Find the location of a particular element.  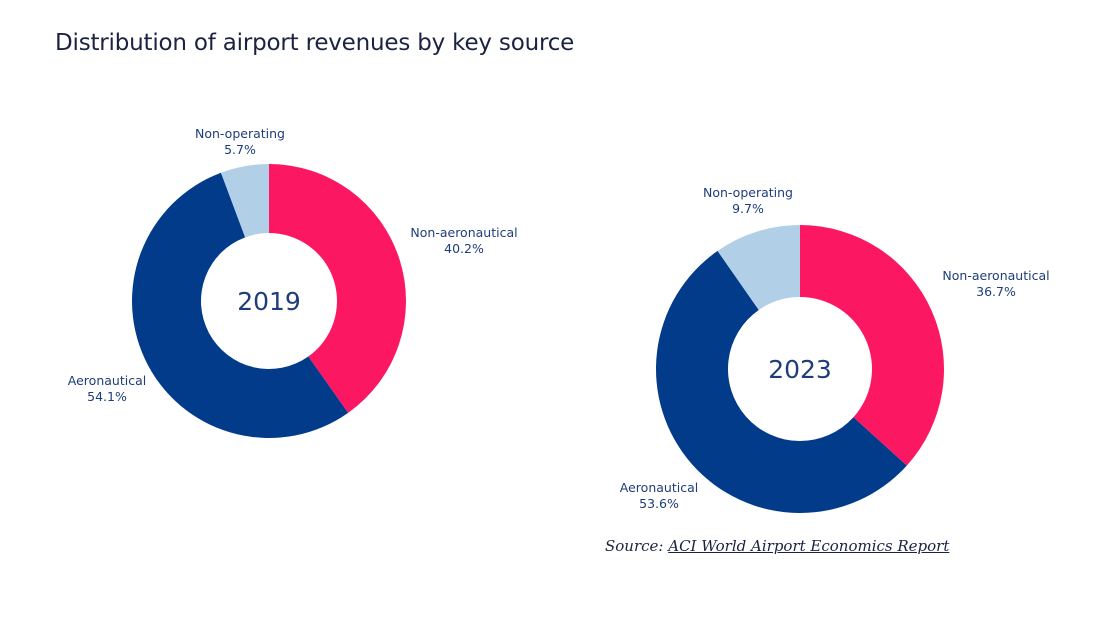

data-label-non-aeronautical-2023: Non-aeronautical 36.7% is located at coordinates (995, 283).